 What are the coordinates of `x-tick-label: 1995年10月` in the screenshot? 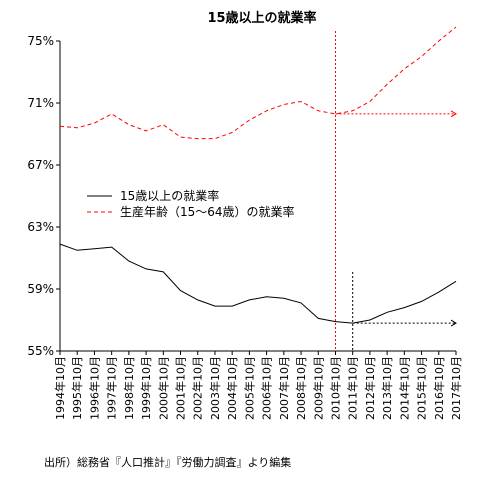 It's located at (77, 388).